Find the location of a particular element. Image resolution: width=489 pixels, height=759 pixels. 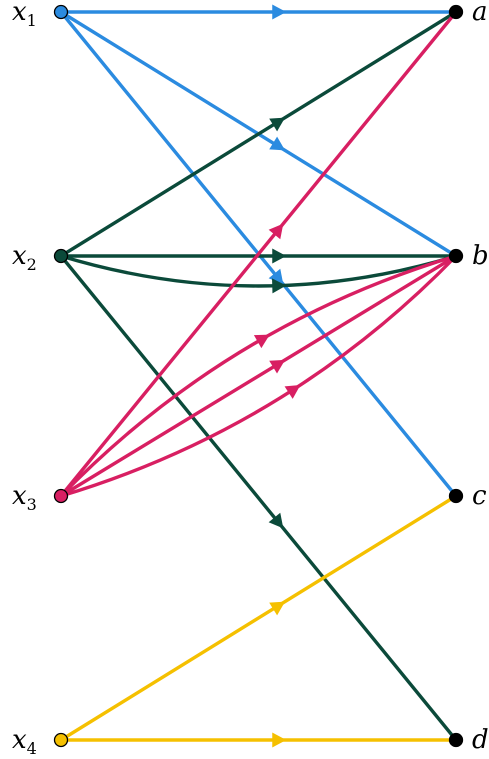

node-label-x1: x1 is located at coordinates (24, 15).